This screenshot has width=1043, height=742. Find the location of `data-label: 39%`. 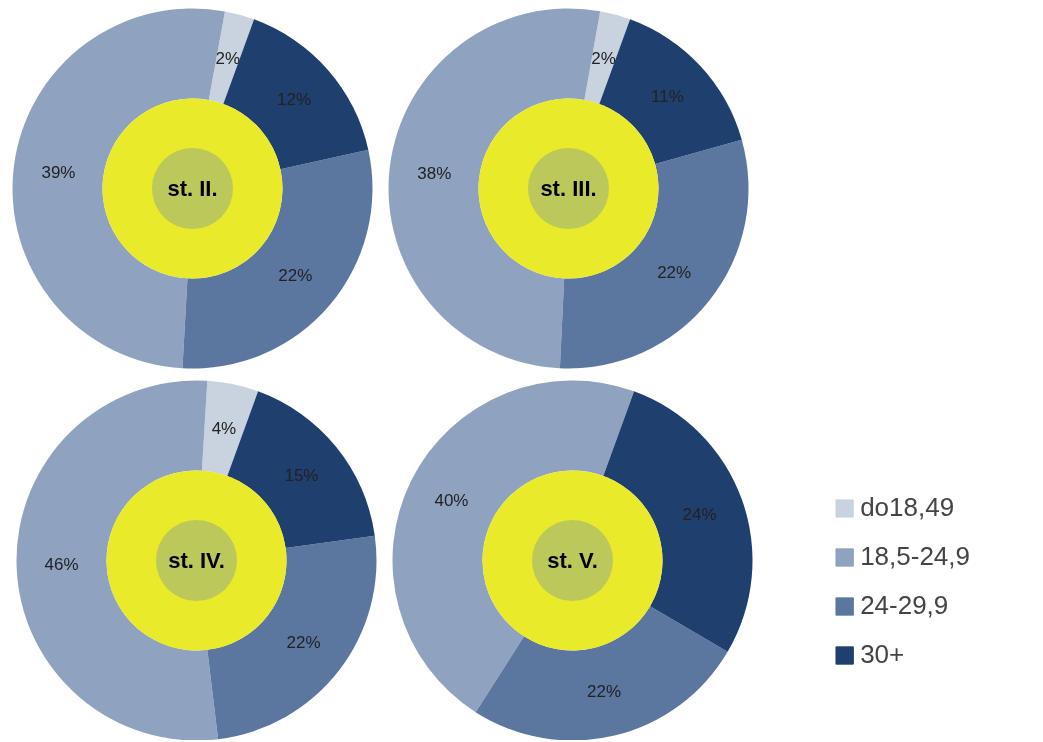

data-label: 39% is located at coordinates (58, 173).